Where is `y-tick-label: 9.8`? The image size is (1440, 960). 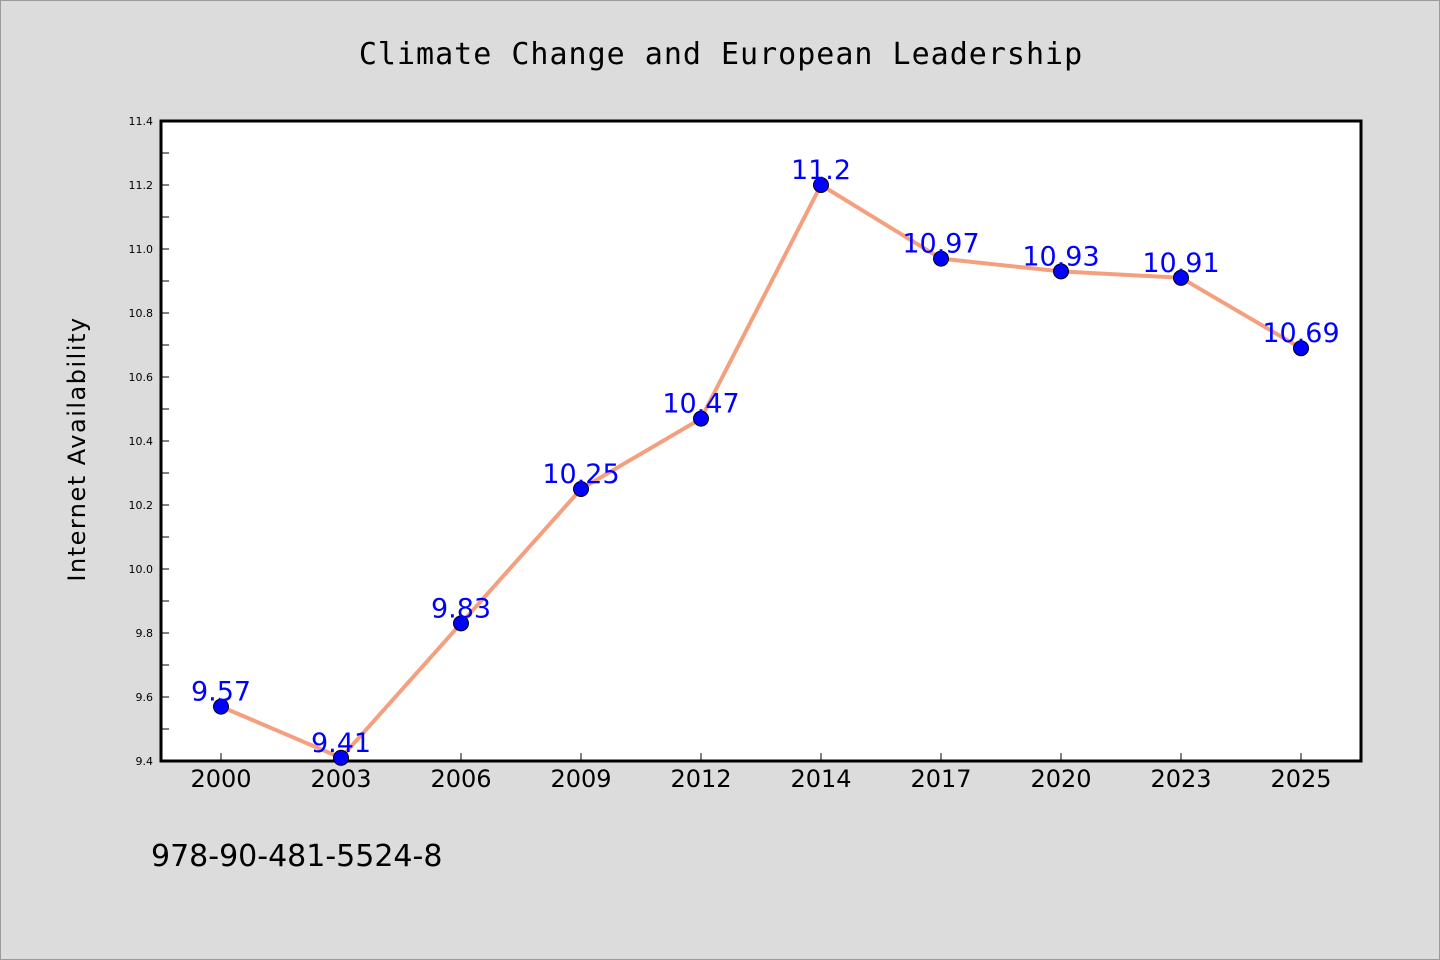
y-tick-label: 9.8 is located at coordinates (145, 633).